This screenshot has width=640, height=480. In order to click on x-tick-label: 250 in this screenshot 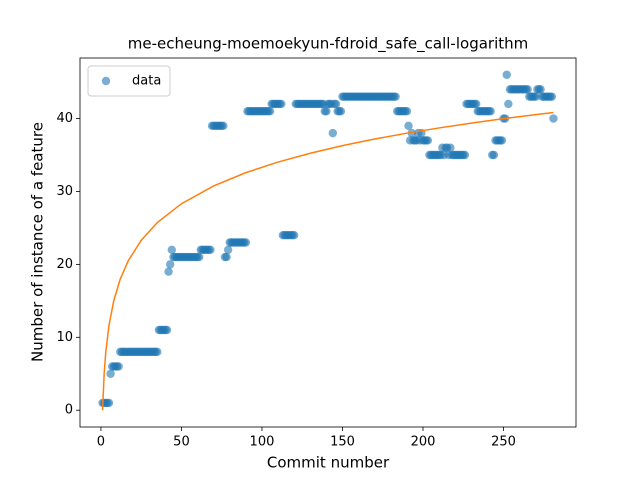, I will do `click(503, 442)`.